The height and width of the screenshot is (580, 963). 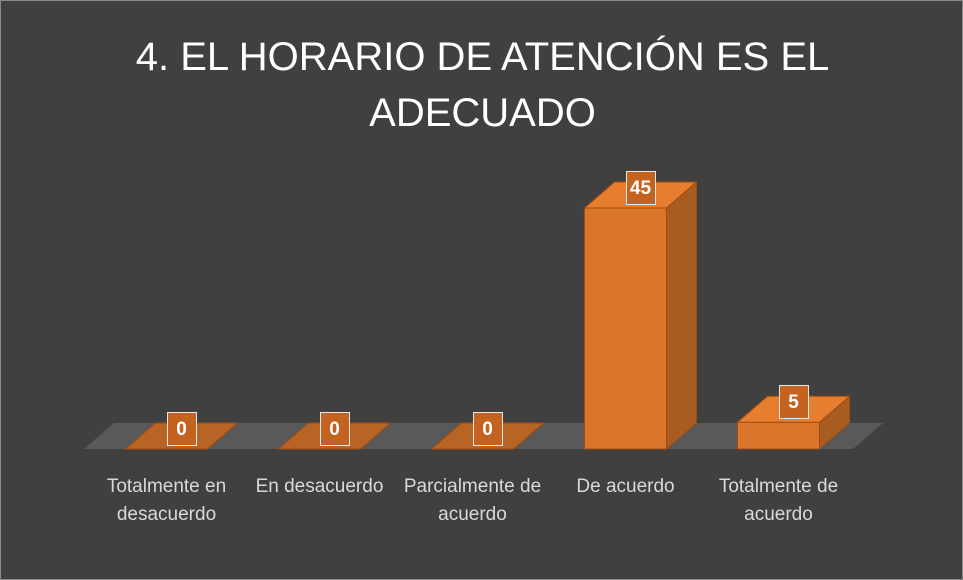 What do you see at coordinates (472, 500) in the screenshot?
I see `x-tick-label: Parcialmente de acuerdo` at bounding box center [472, 500].